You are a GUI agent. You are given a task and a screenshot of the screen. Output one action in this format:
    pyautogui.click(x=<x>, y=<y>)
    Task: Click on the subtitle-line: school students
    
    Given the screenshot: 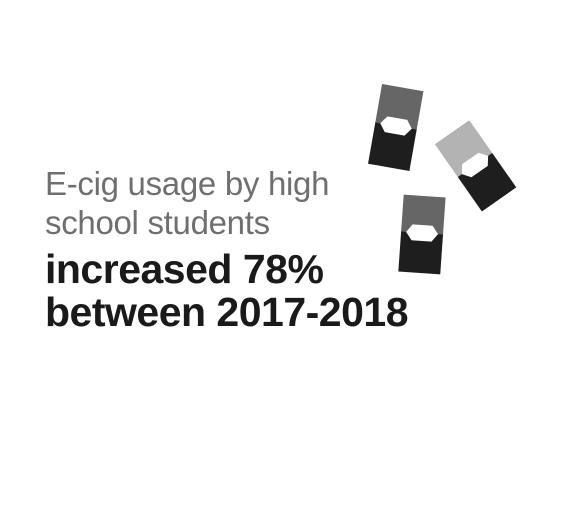 What is the action you would take?
    pyautogui.click(x=157, y=222)
    